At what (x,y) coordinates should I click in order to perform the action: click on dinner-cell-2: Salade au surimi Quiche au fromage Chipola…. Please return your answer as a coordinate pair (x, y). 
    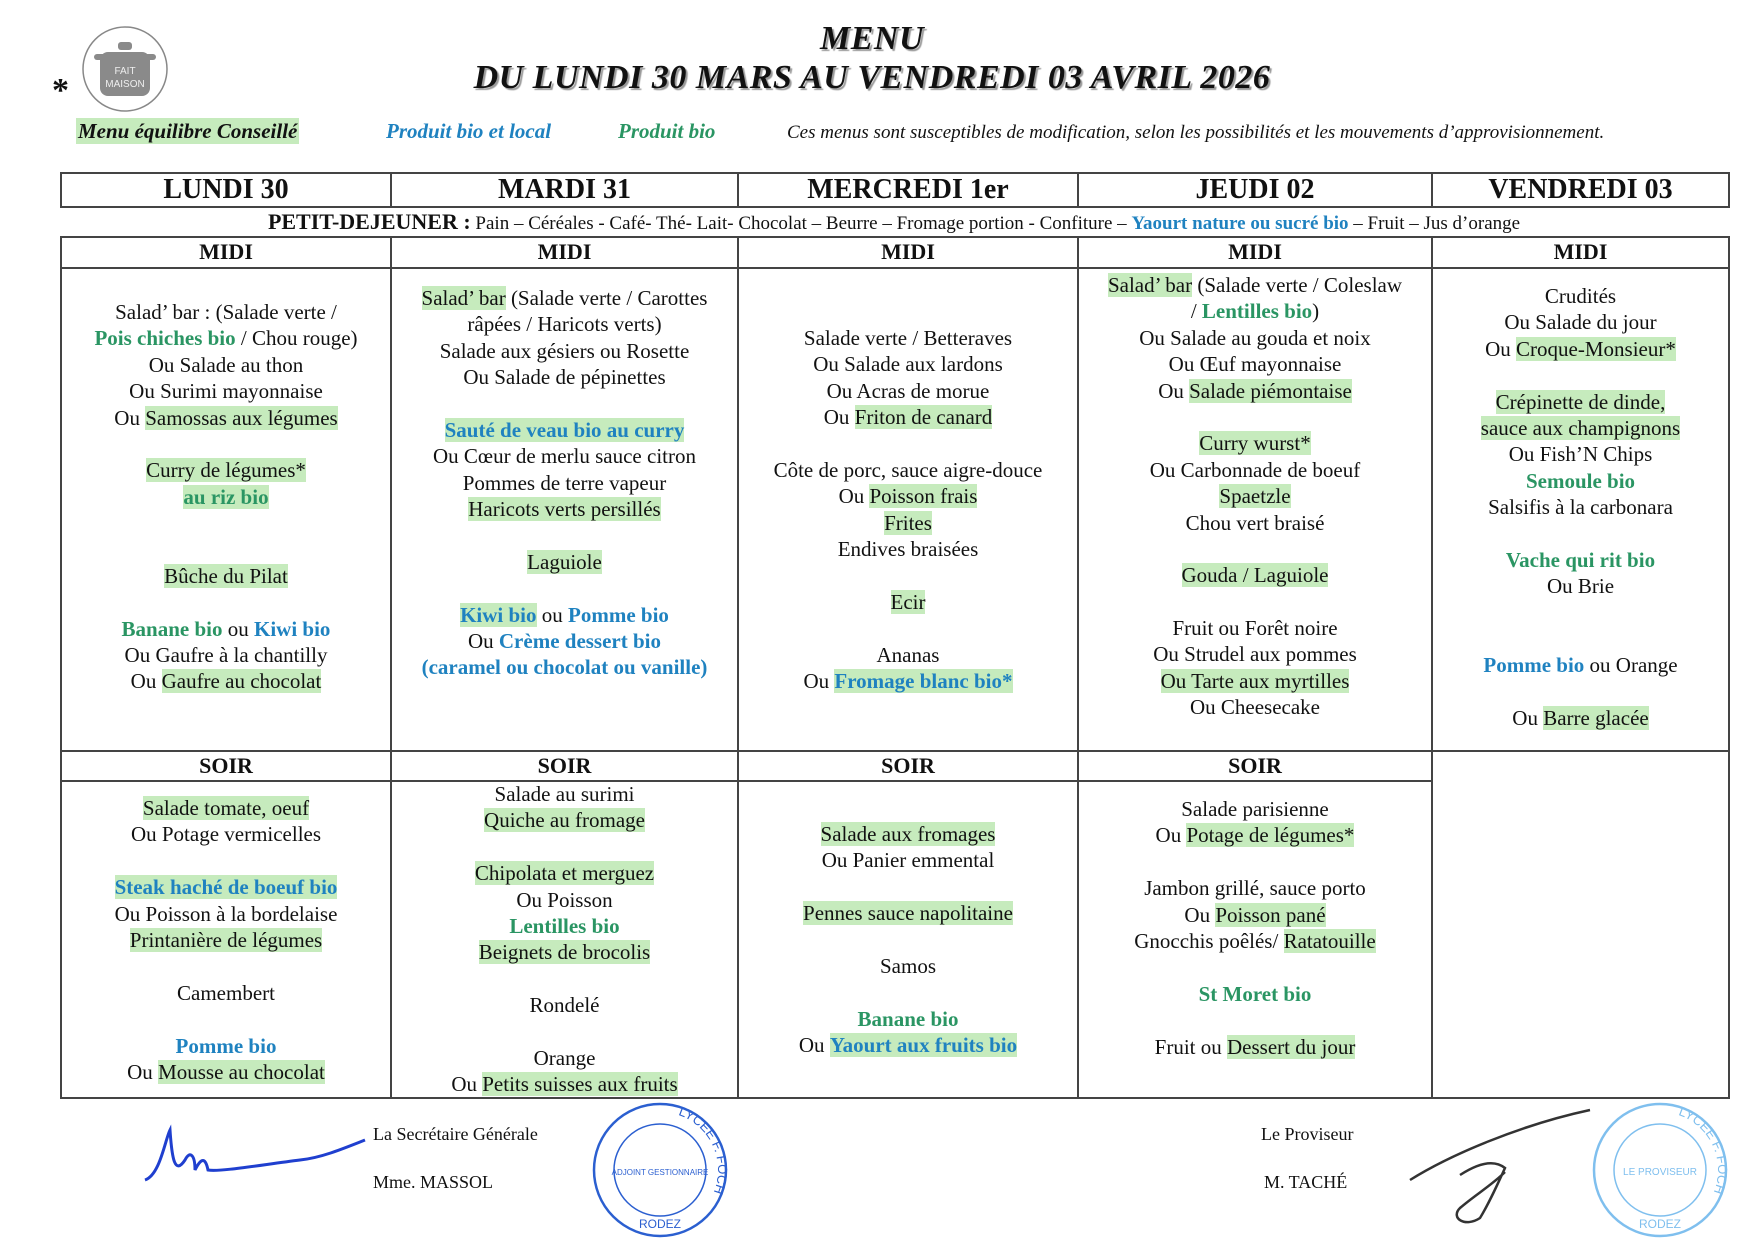
    Looking at the image, I should click on (564, 939).